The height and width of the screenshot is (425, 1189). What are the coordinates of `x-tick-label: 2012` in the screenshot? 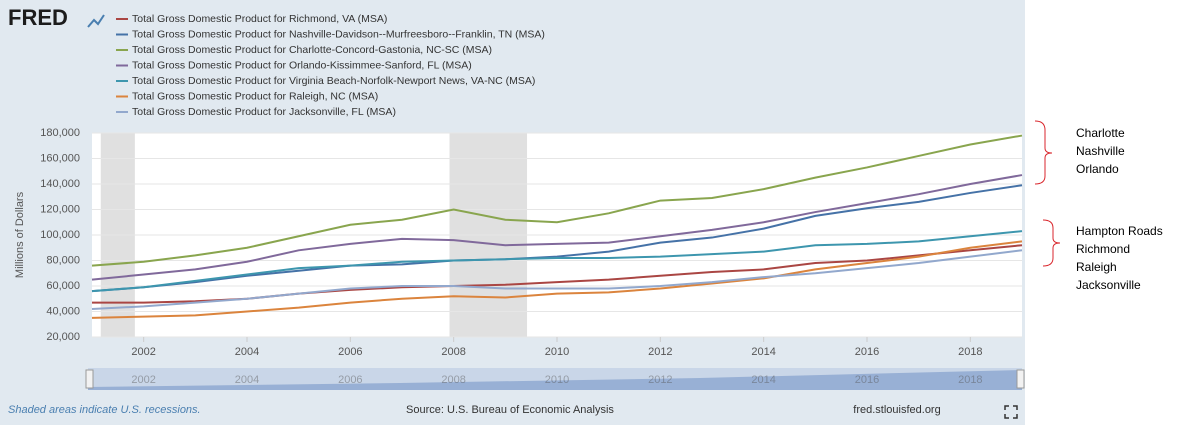 It's located at (660, 352).